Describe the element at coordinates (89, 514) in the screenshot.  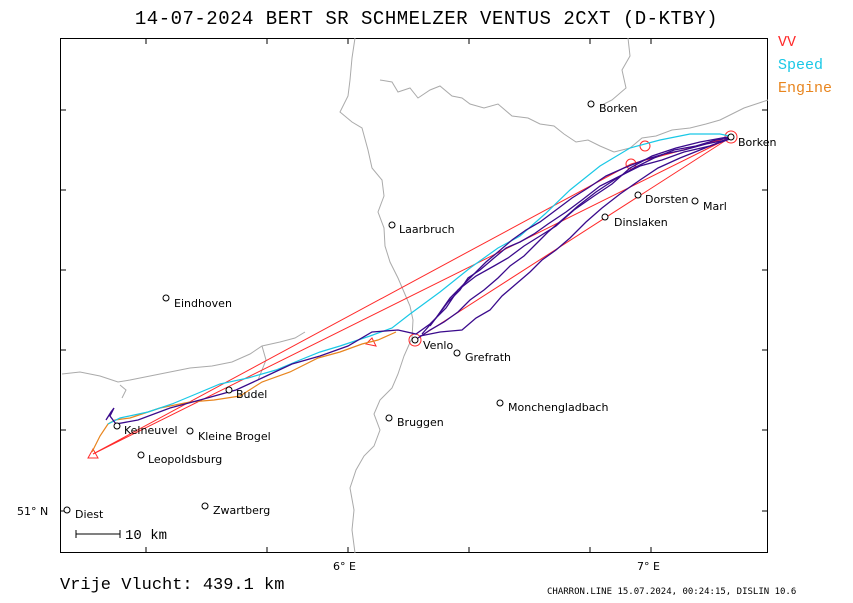
I see `label-diest: Diest` at that location.